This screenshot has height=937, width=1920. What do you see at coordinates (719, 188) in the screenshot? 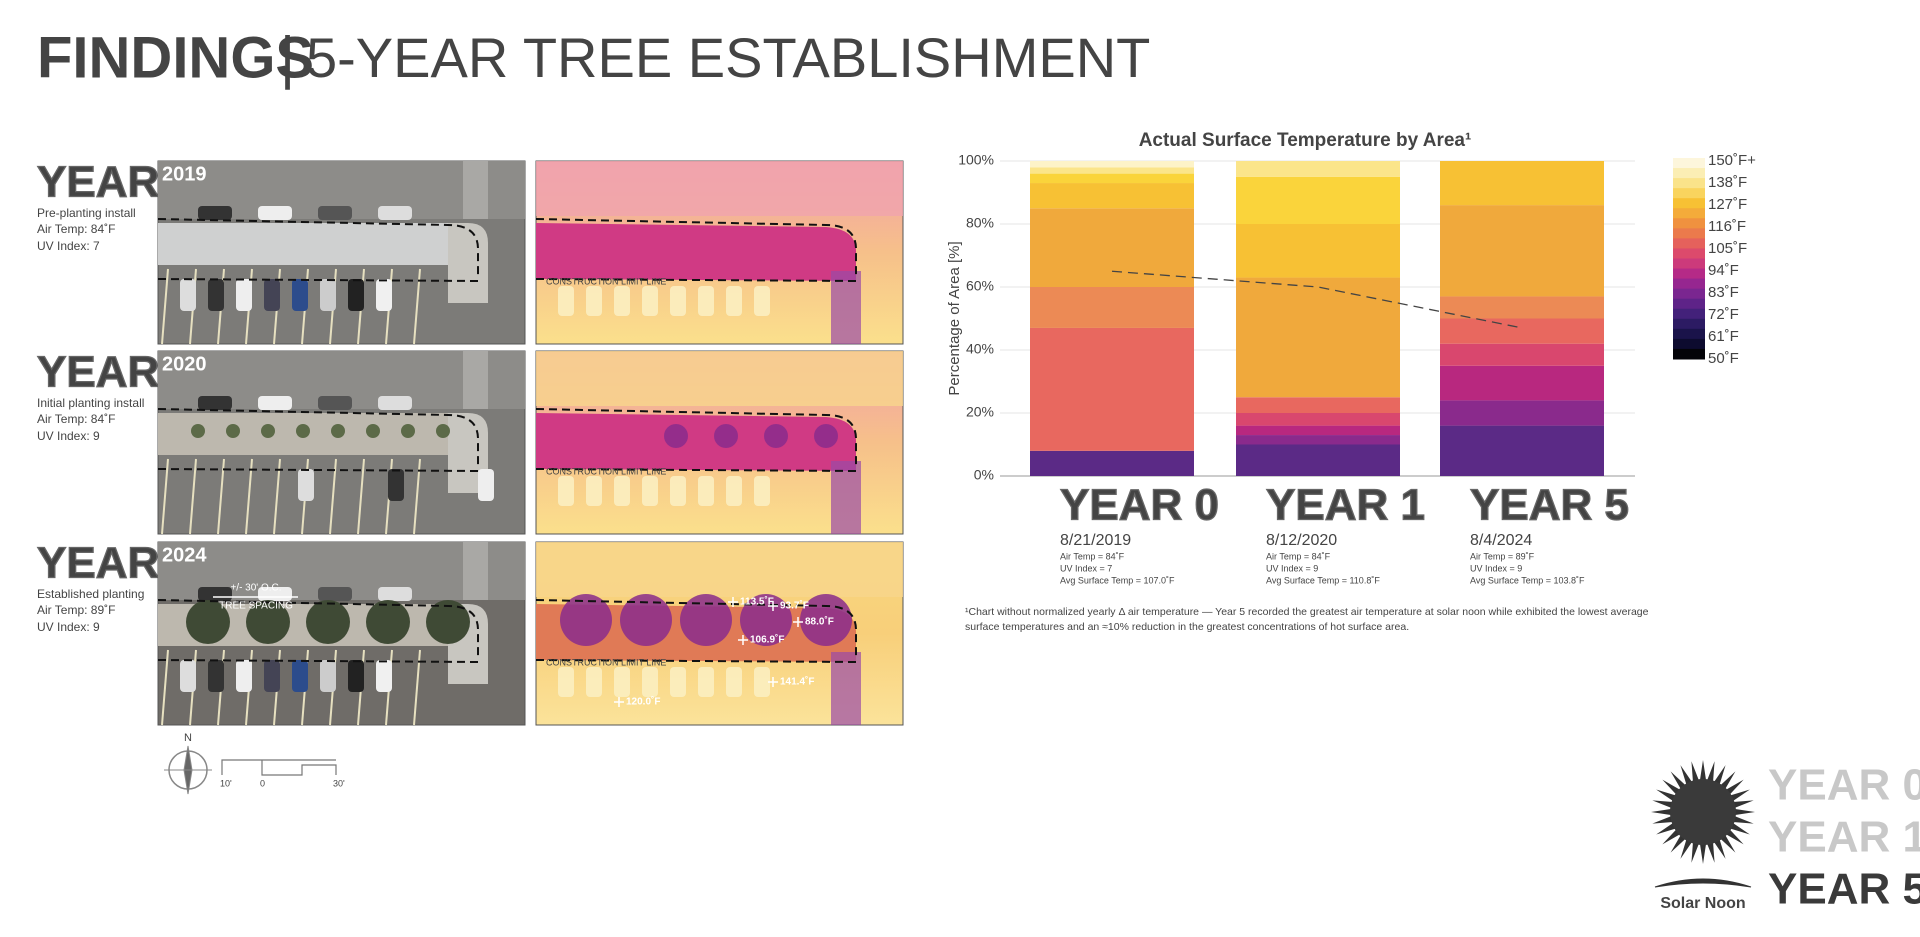
I see `thermal-road` at bounding box center [719, 188].